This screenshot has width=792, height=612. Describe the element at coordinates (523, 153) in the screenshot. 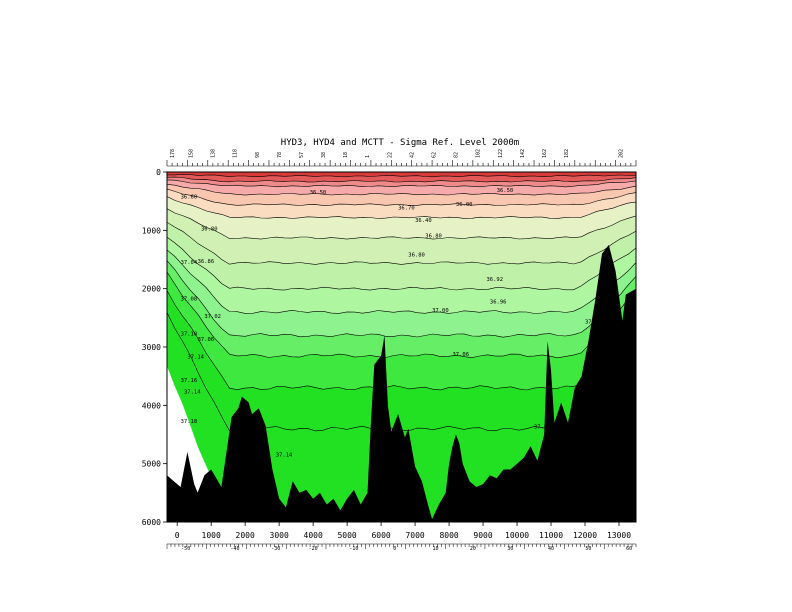

I see `station-label: 142` at that location.